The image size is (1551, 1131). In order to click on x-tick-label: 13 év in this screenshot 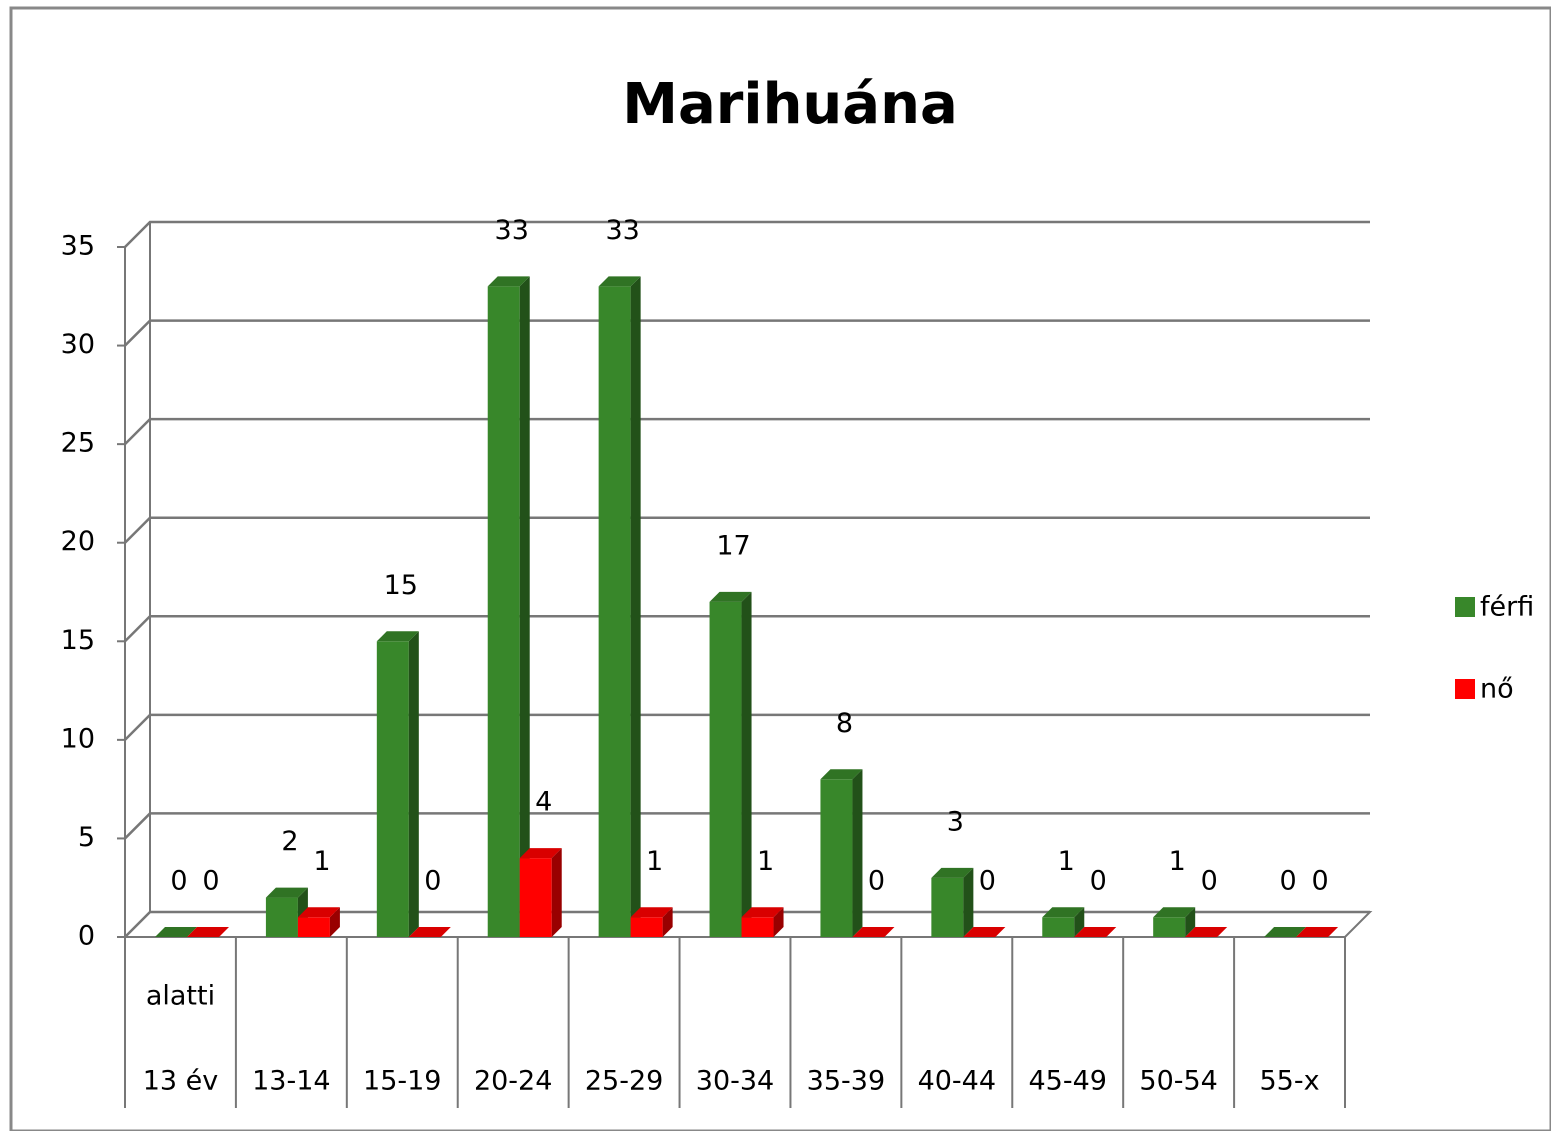, I will do `click(181, 1081)`.